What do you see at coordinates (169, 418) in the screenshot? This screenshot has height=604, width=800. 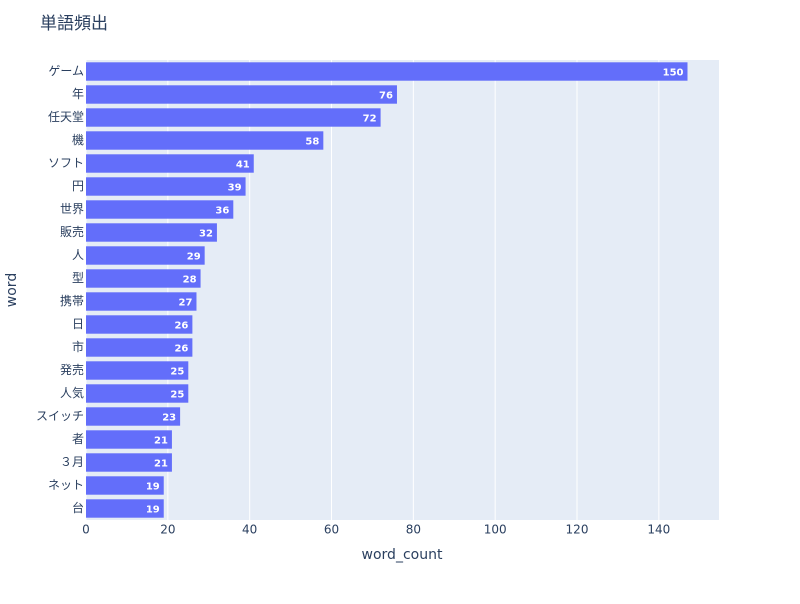 I see `value-label: 23` at bounding box center [169, 418].